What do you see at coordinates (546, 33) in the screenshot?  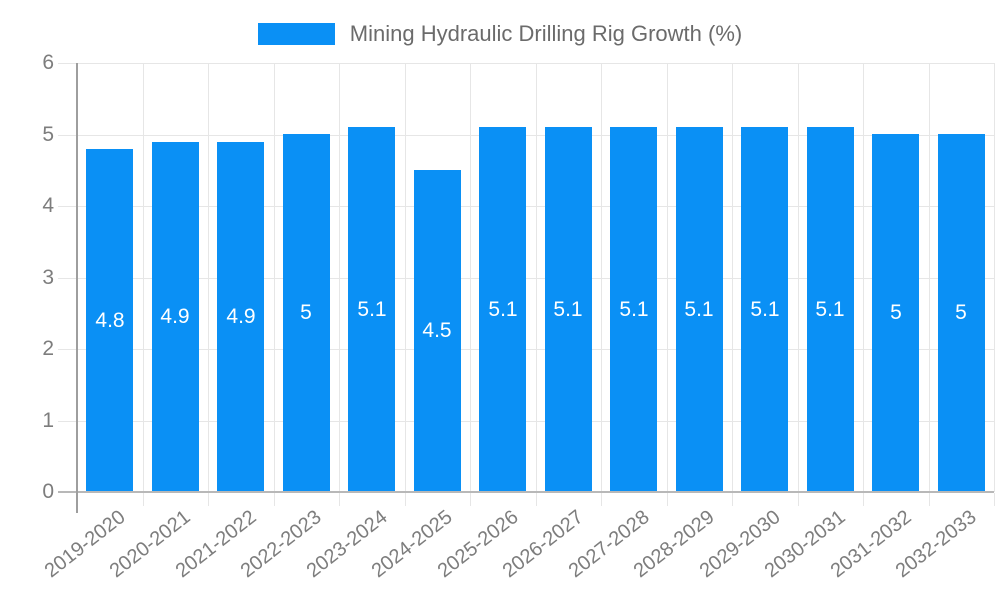 I see `legend-series-label: Mining Hydraulic Drilling Rig Growth (%)` at bounding box center [546, 33].